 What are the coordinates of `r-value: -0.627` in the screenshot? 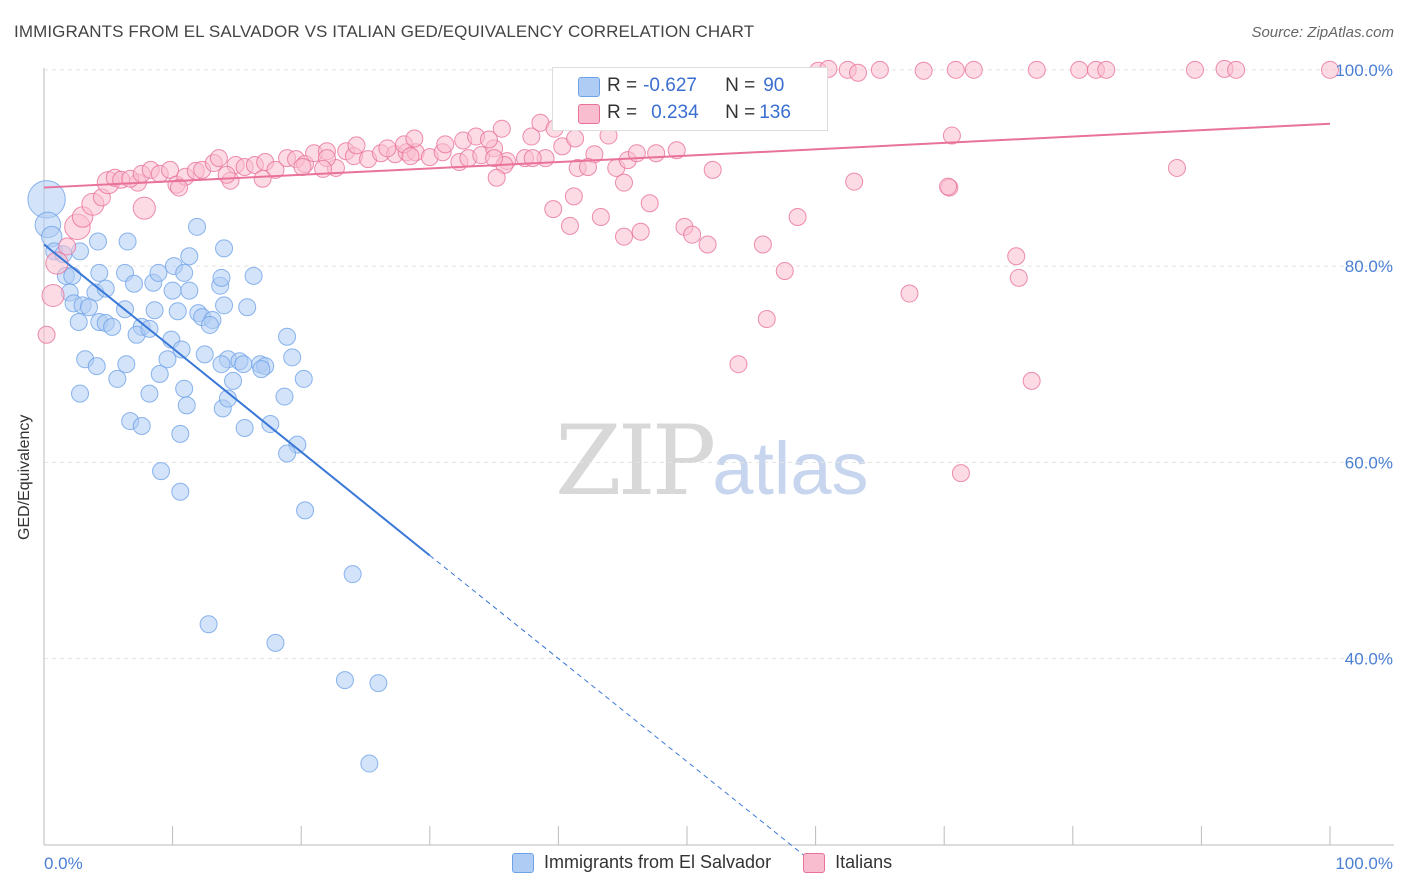 It's located at (670, 85).